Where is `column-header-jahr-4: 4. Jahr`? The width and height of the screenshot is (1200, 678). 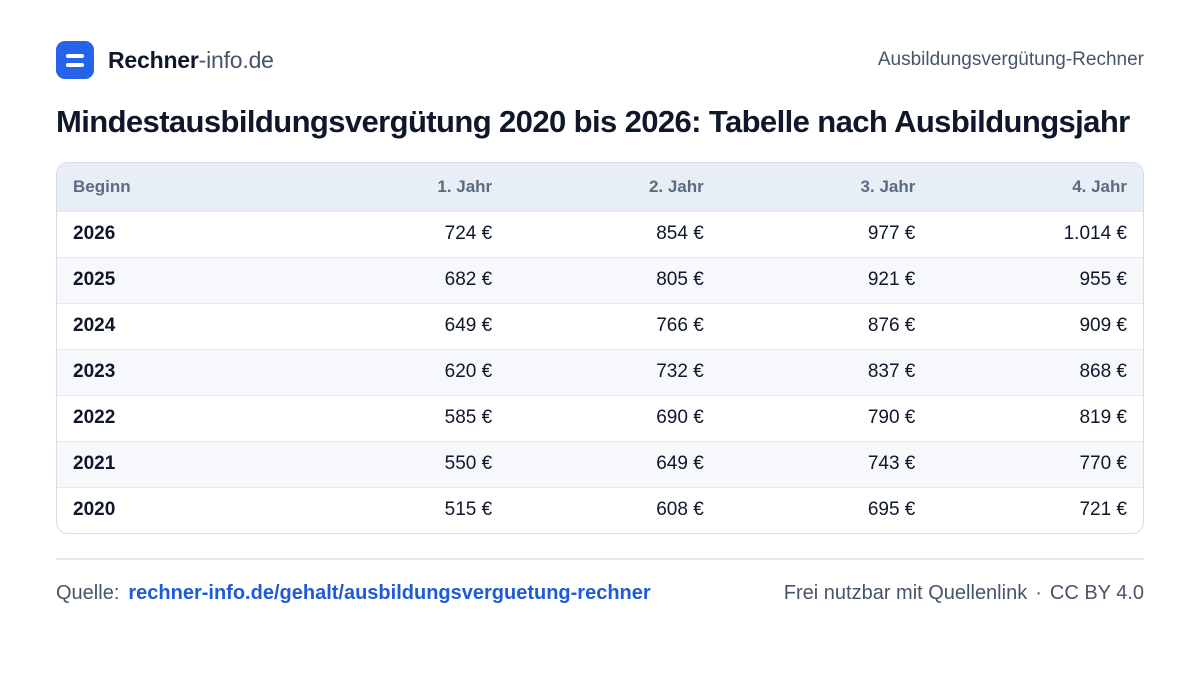
column-header-jahr-4: 4. Jahr is located at coordinates (1099, 186).